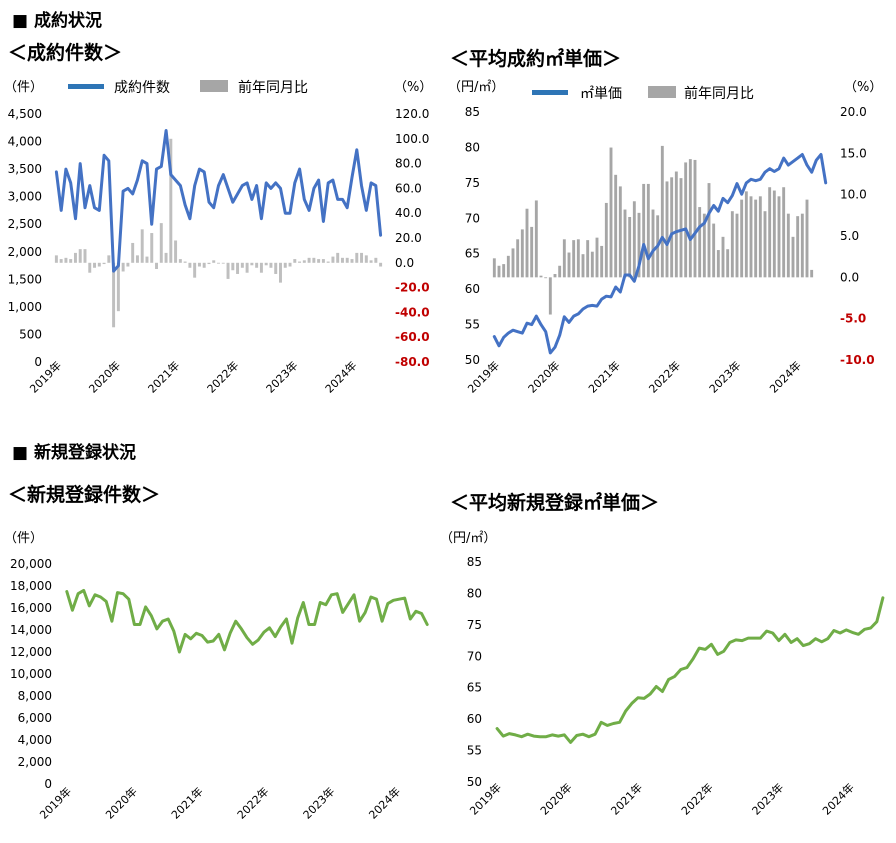 The width and height of the screenshot is (896, 843). What do you see at coordinates (857, 360) in the screenshot?
I see `y-tick-label-right: -10.0` at bounding box center [857, 360].